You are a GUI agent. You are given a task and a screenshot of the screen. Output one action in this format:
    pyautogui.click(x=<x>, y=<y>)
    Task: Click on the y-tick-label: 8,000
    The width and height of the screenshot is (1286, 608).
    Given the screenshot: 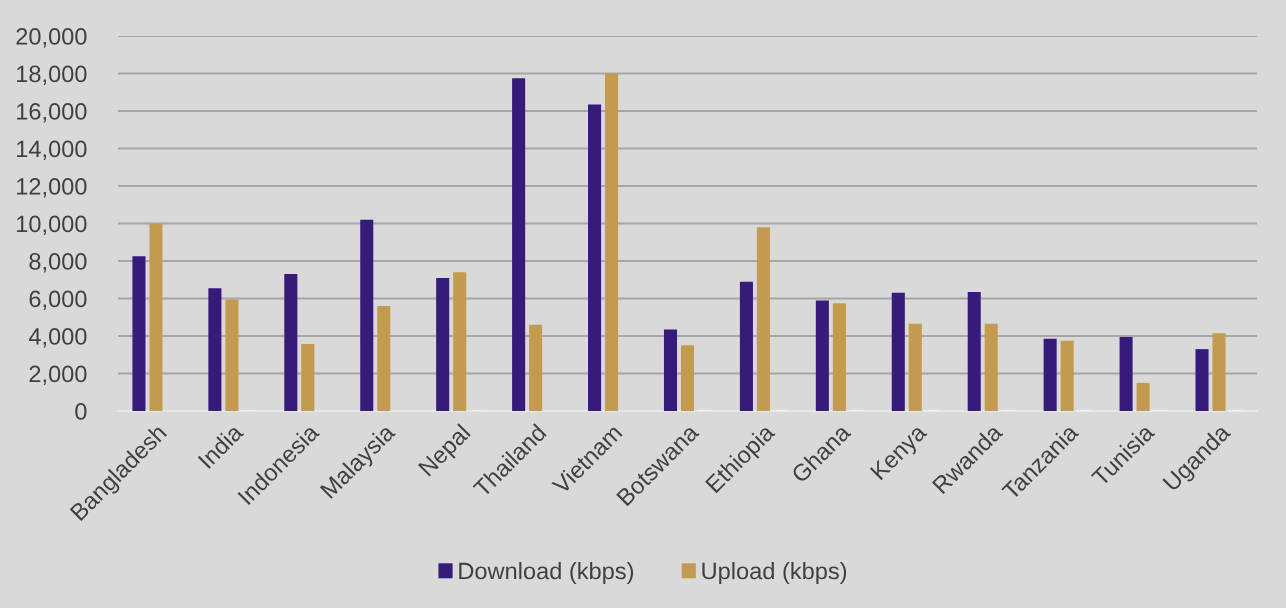 What is the action you would take?
    pyautogui.click(x=58, y=263)
    